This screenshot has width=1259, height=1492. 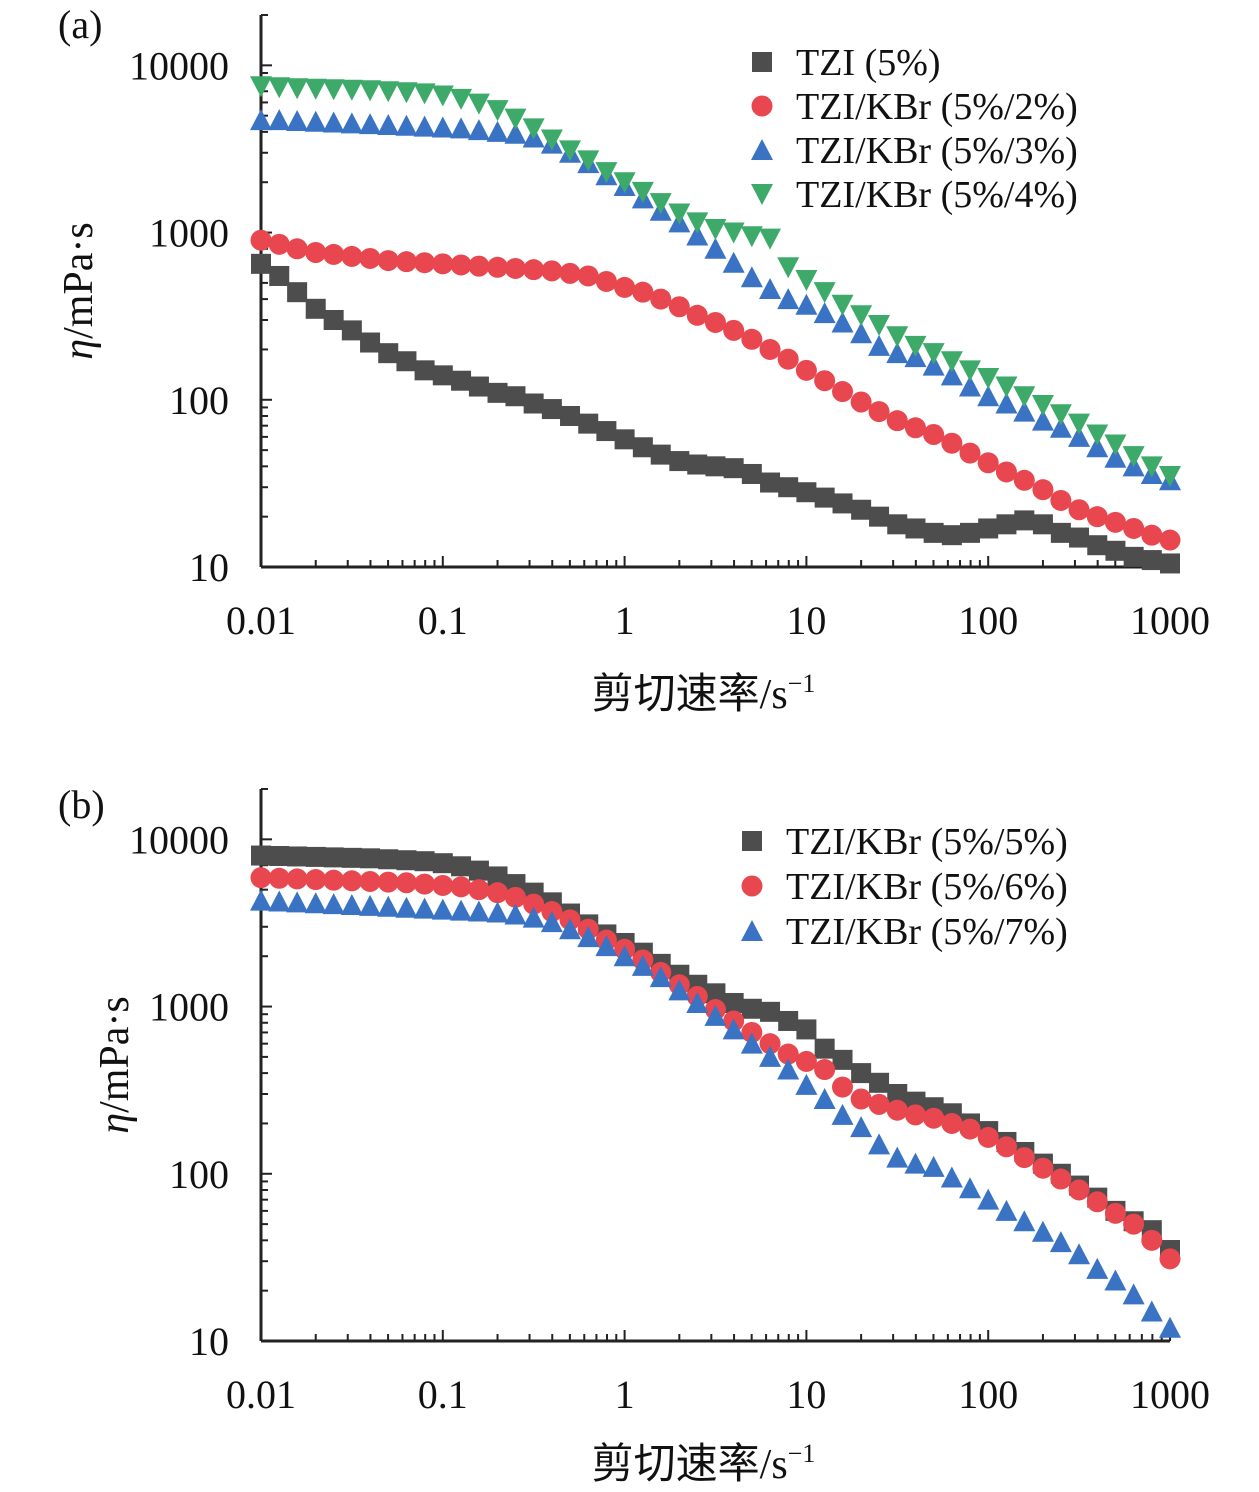 I want to click on x-axis-title: 剪切速率/s−1, so click(x=704, y=693).